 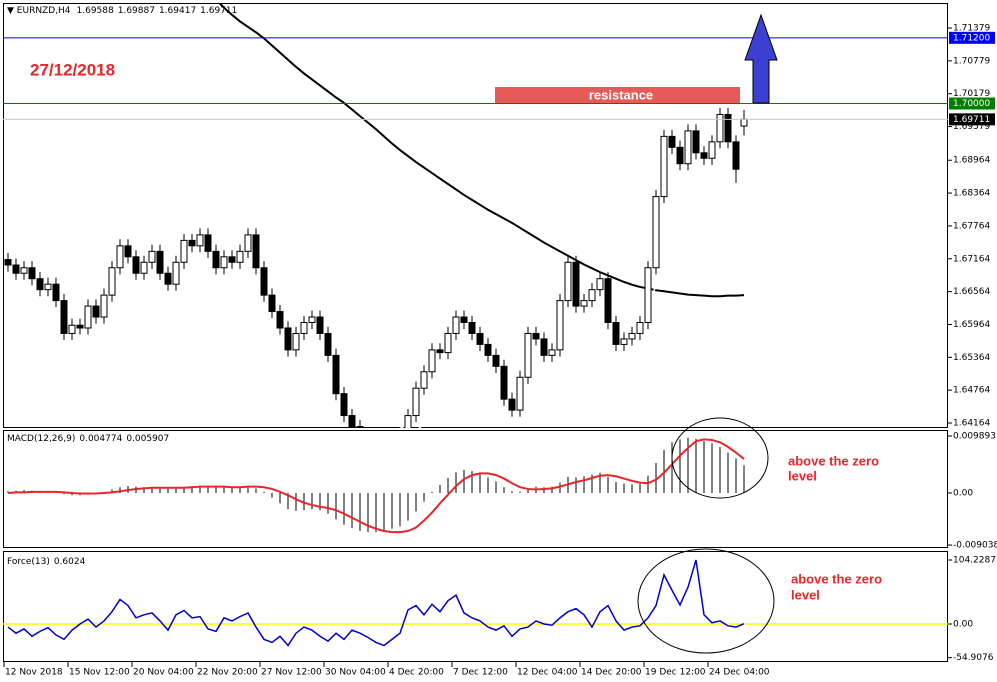 I want to click on y-tick-label: 1.71379, so click(x=971, y=29).